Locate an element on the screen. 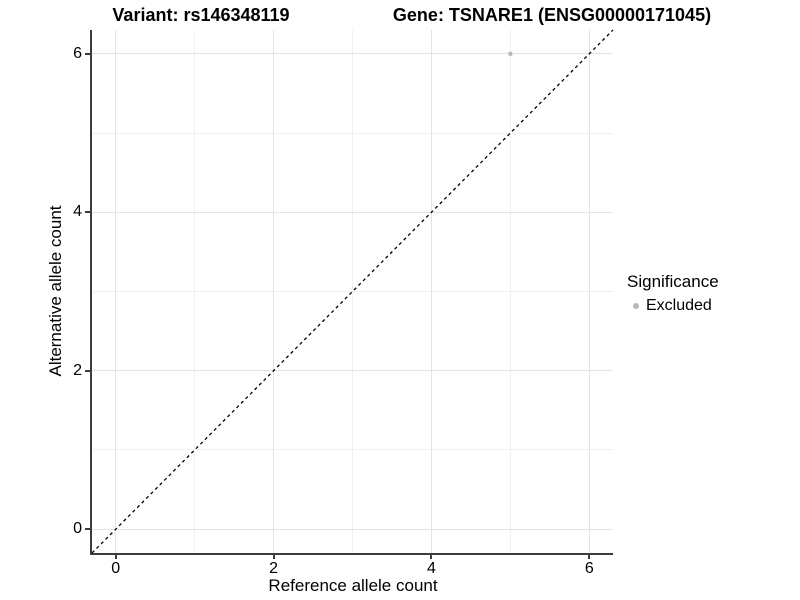 Image resolution: width=800 pixels, height=600 pixels. data-point is located at coordinates (510, 53).